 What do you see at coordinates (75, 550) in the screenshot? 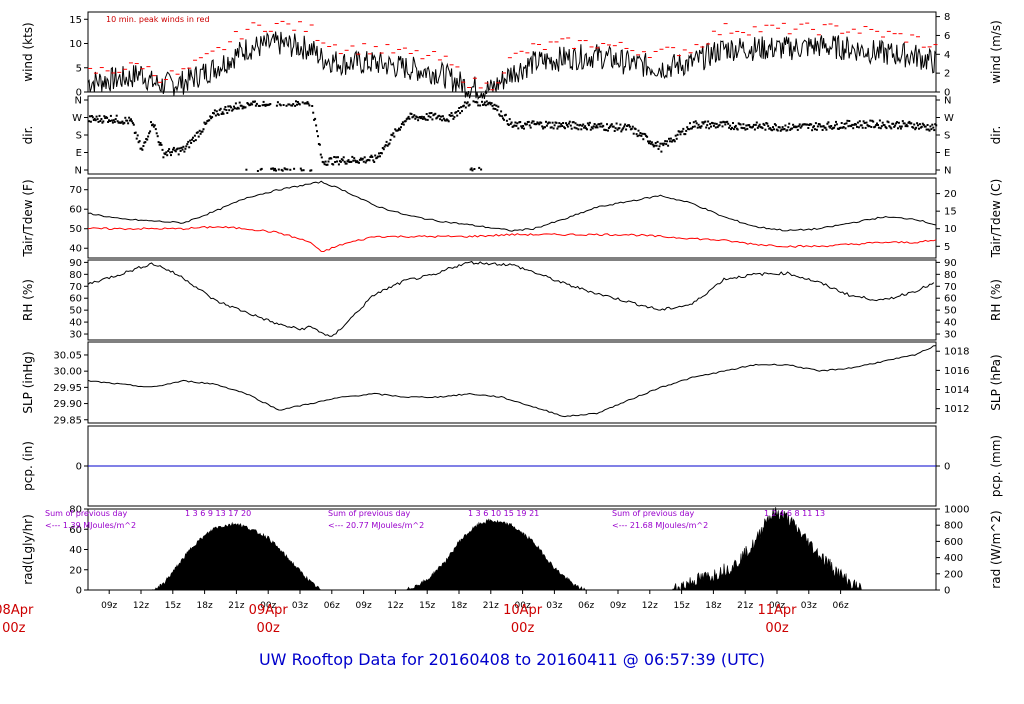
I see `rad-y-left-label: 40` at bounding box center [75, 550].